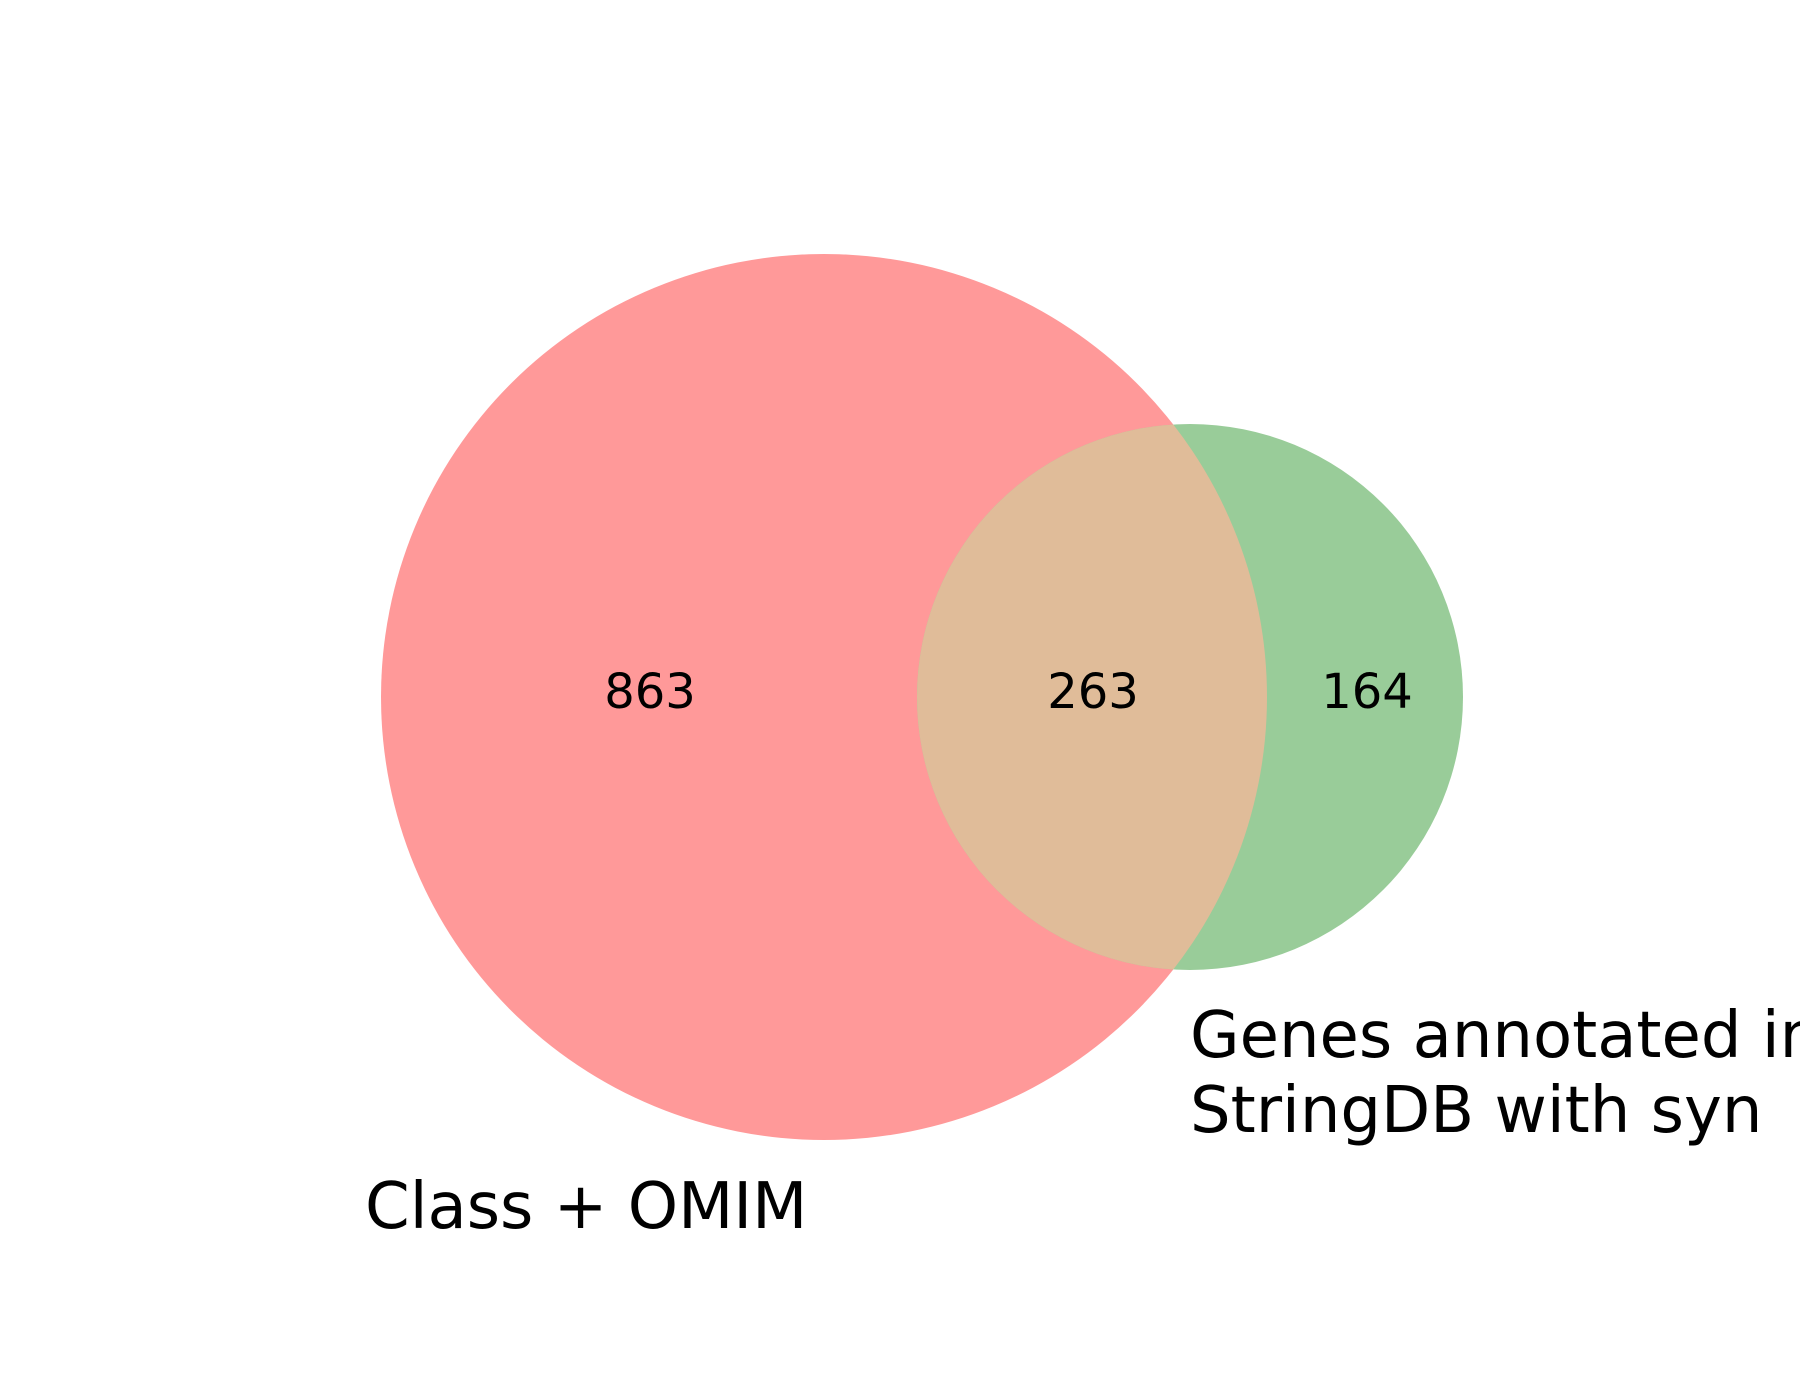 Image resolution: width=1800 pixels, height=1400 pixels. Describe the element at coordinates (1367, 692) in the screenshot. I see `count-only-b: 164` at that location.